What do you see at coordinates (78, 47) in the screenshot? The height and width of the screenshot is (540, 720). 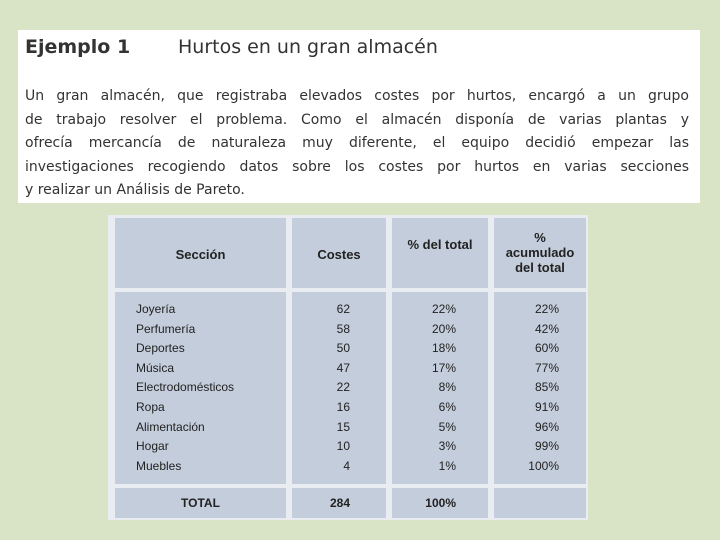 I see `example-label: Ejemplo 1` at bounding box center [78, 47].